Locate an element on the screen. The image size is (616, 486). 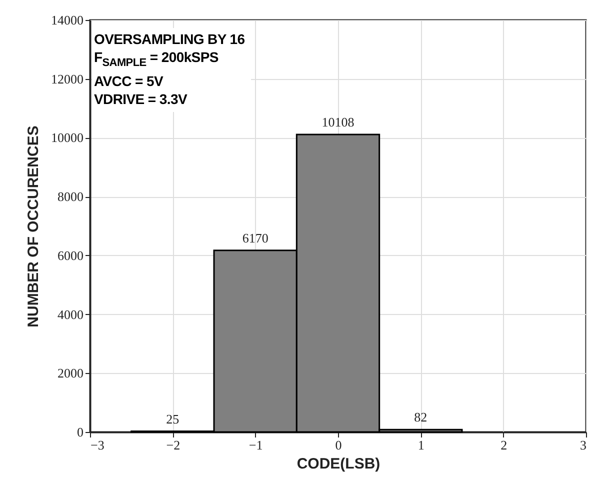
x-tick-label: 0 is located at coordinates (338, 445).